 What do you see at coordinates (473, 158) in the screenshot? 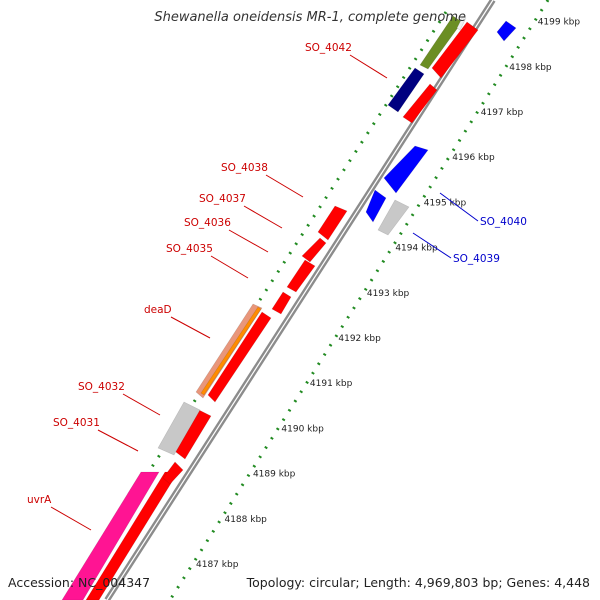
I see `tick-label: 4196 kbp` at bounding box center [473, 158].